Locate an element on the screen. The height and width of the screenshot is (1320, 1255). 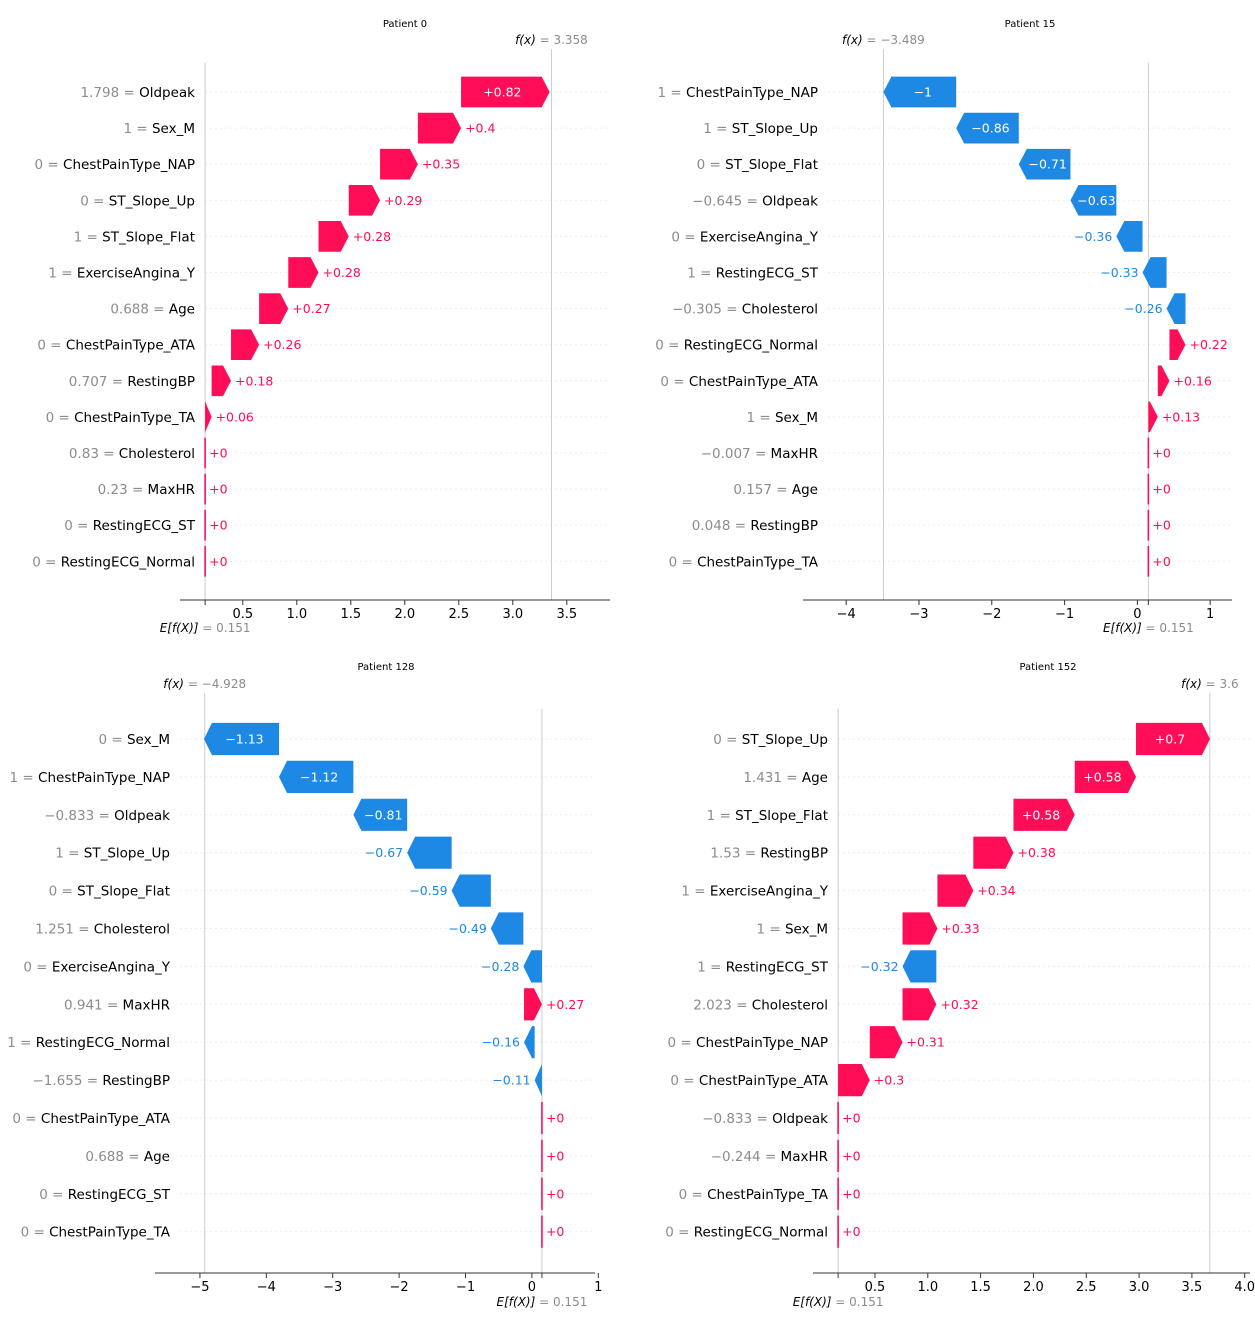
feature-label: 0 = ST_Slope_Flat is located at coordinates (757, 165).